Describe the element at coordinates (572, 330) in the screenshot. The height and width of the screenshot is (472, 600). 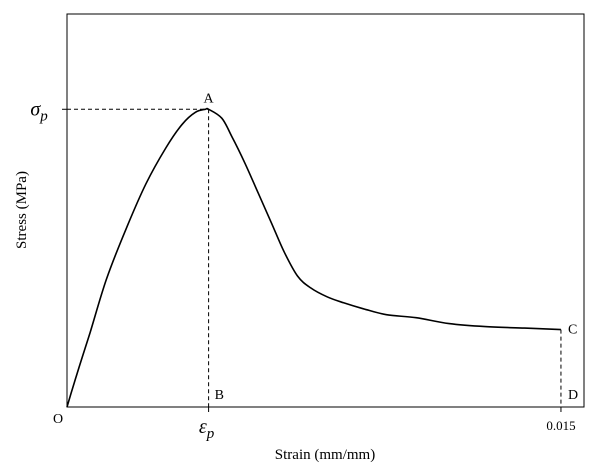
I see `point-label-c: C` at that location.